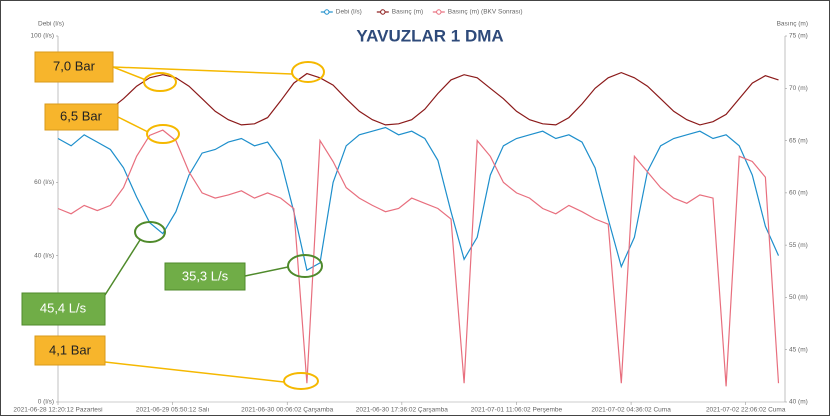 The width and height of the screenshot is (830, 416). Describe the element at coordinates (746, 410) in the screenshot. I see `x-tick-label: 2021-07-02 22:06:02 Cuma` at that location.